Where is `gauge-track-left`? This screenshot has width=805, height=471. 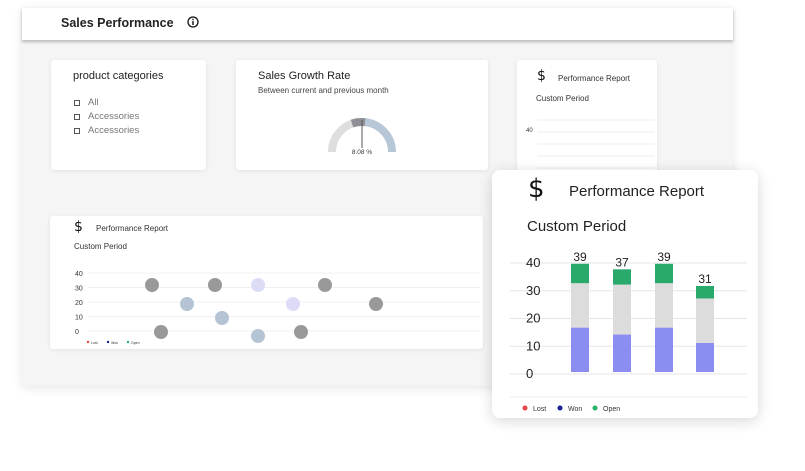
gauge-track-left is located at coordinates (345, 135).